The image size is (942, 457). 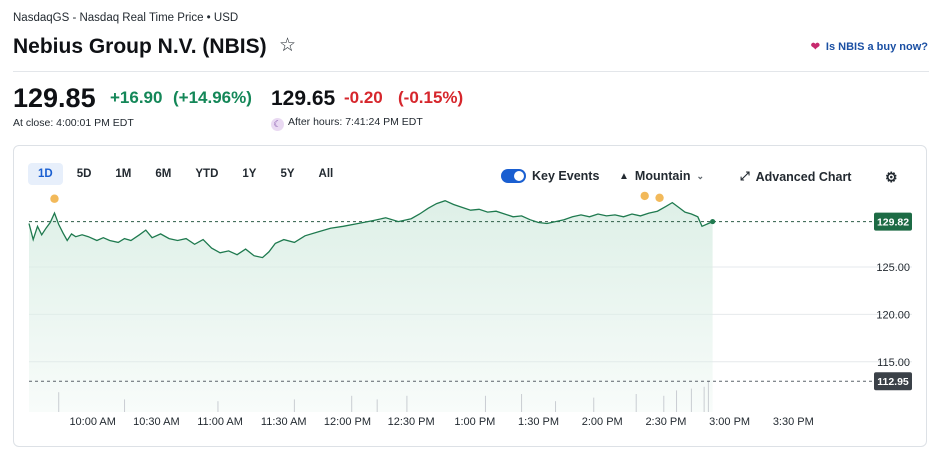 What do you see at coordinates (207, 174) in the screenshot?
I see `range-tab-ytd: YTD` at bounding box center [207, 174].